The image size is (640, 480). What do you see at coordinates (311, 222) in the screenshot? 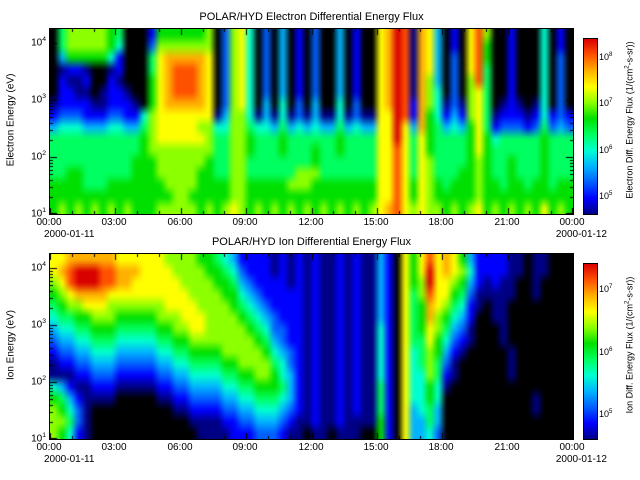
I see `electron-x-tick-label: 12:00` at bounding box center [311, 222].